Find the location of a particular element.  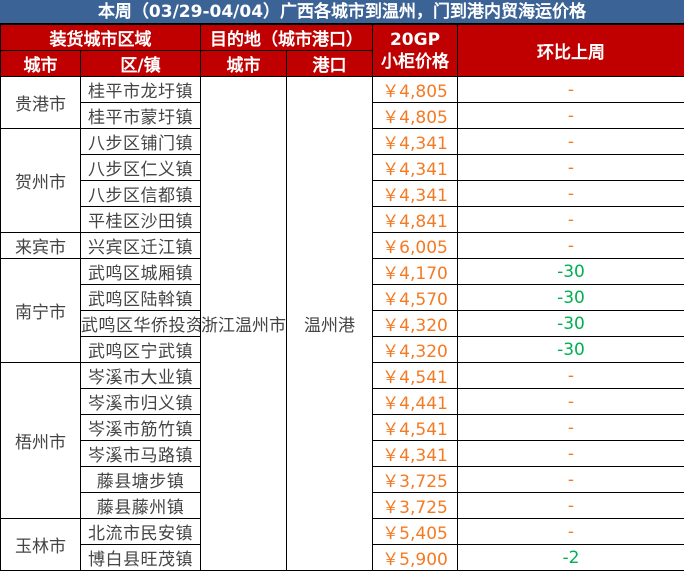

header-destination: 目的地（城市港口） is located at coordinates (287, 38).